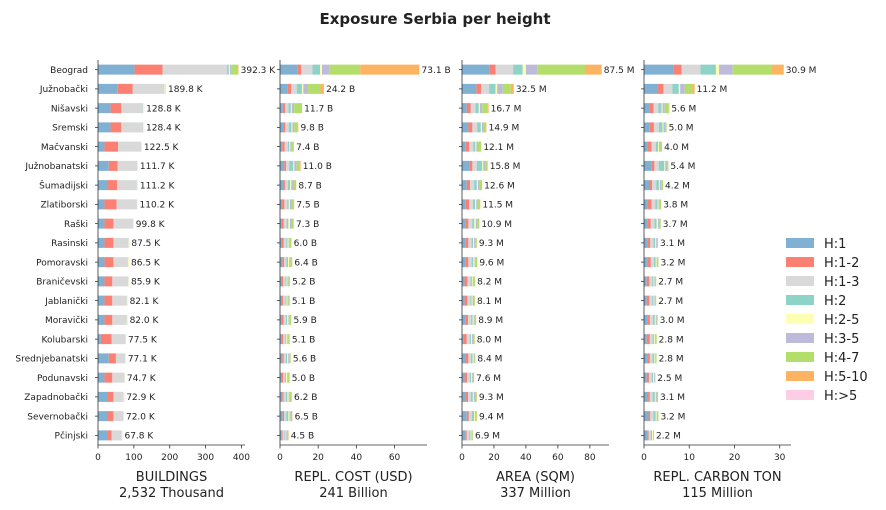  Describe the element at coordinates (353, 493) in the screenshot. I see `panel-total-2: 241 Billion` at that location.